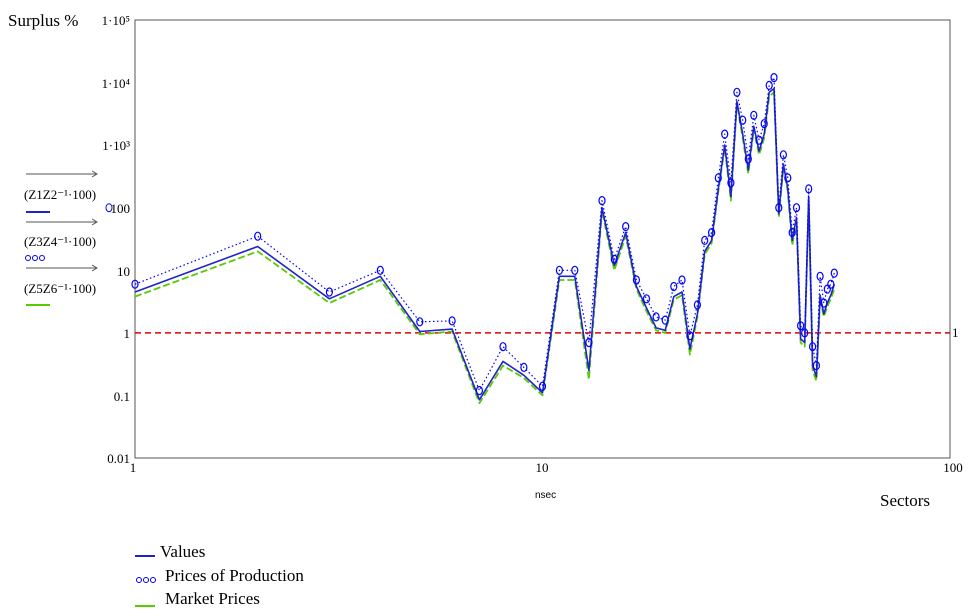 The image size is (969, 612). What do you see at coordinates (118, 458) in the screenshot?
I see `y-tick-label: 0.01` at bounding box center [118, 458].